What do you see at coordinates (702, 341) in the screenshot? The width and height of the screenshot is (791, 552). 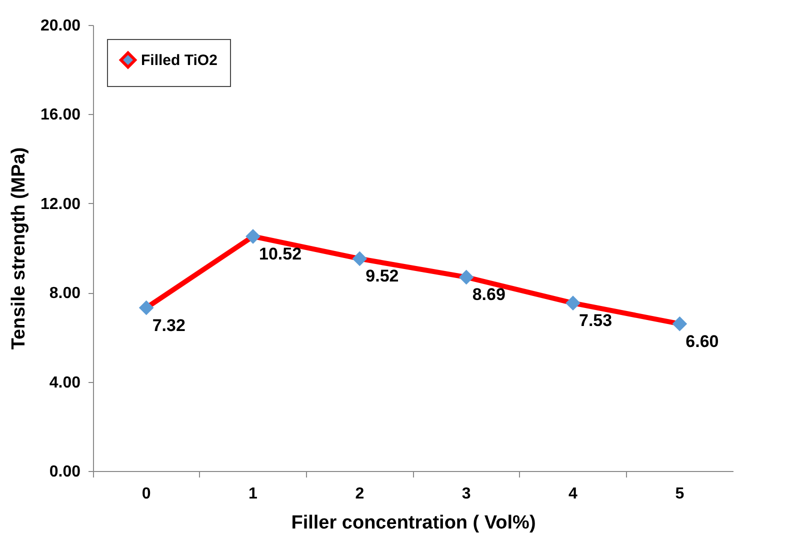 I see `data-label: 6.60` at bounding box center [702, 341].